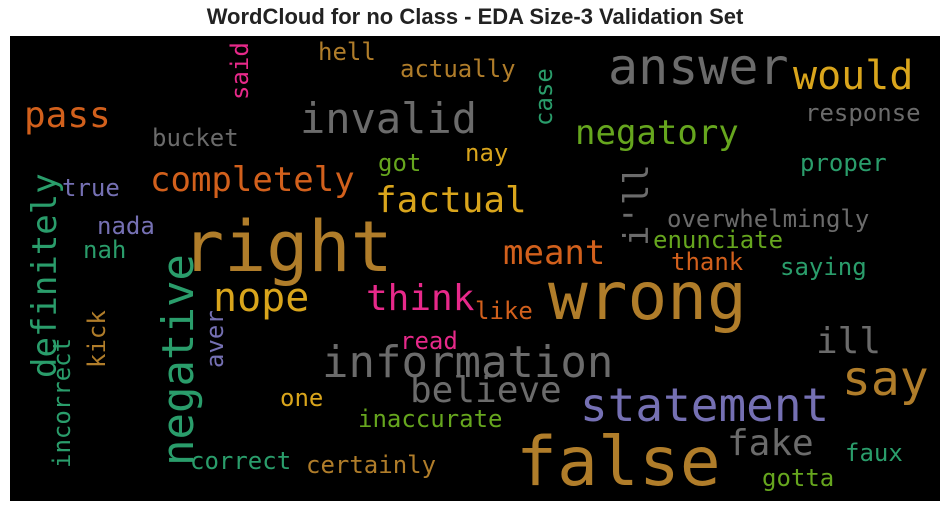 The image size is (950, 511). I want to click on word-gotta: gotta, so click(798, 478).